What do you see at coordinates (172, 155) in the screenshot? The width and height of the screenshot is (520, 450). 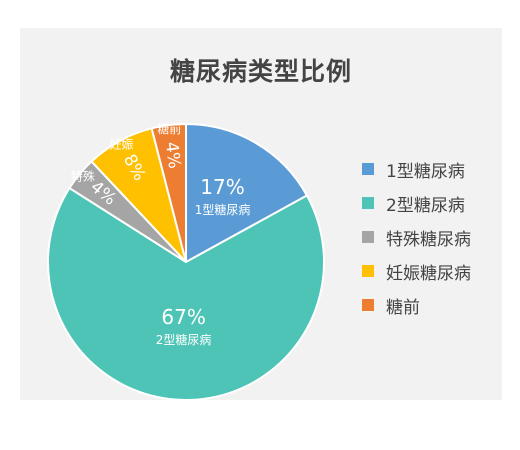 I see `data-label-prediabetes: 4%` at bounding box center [172, 155].